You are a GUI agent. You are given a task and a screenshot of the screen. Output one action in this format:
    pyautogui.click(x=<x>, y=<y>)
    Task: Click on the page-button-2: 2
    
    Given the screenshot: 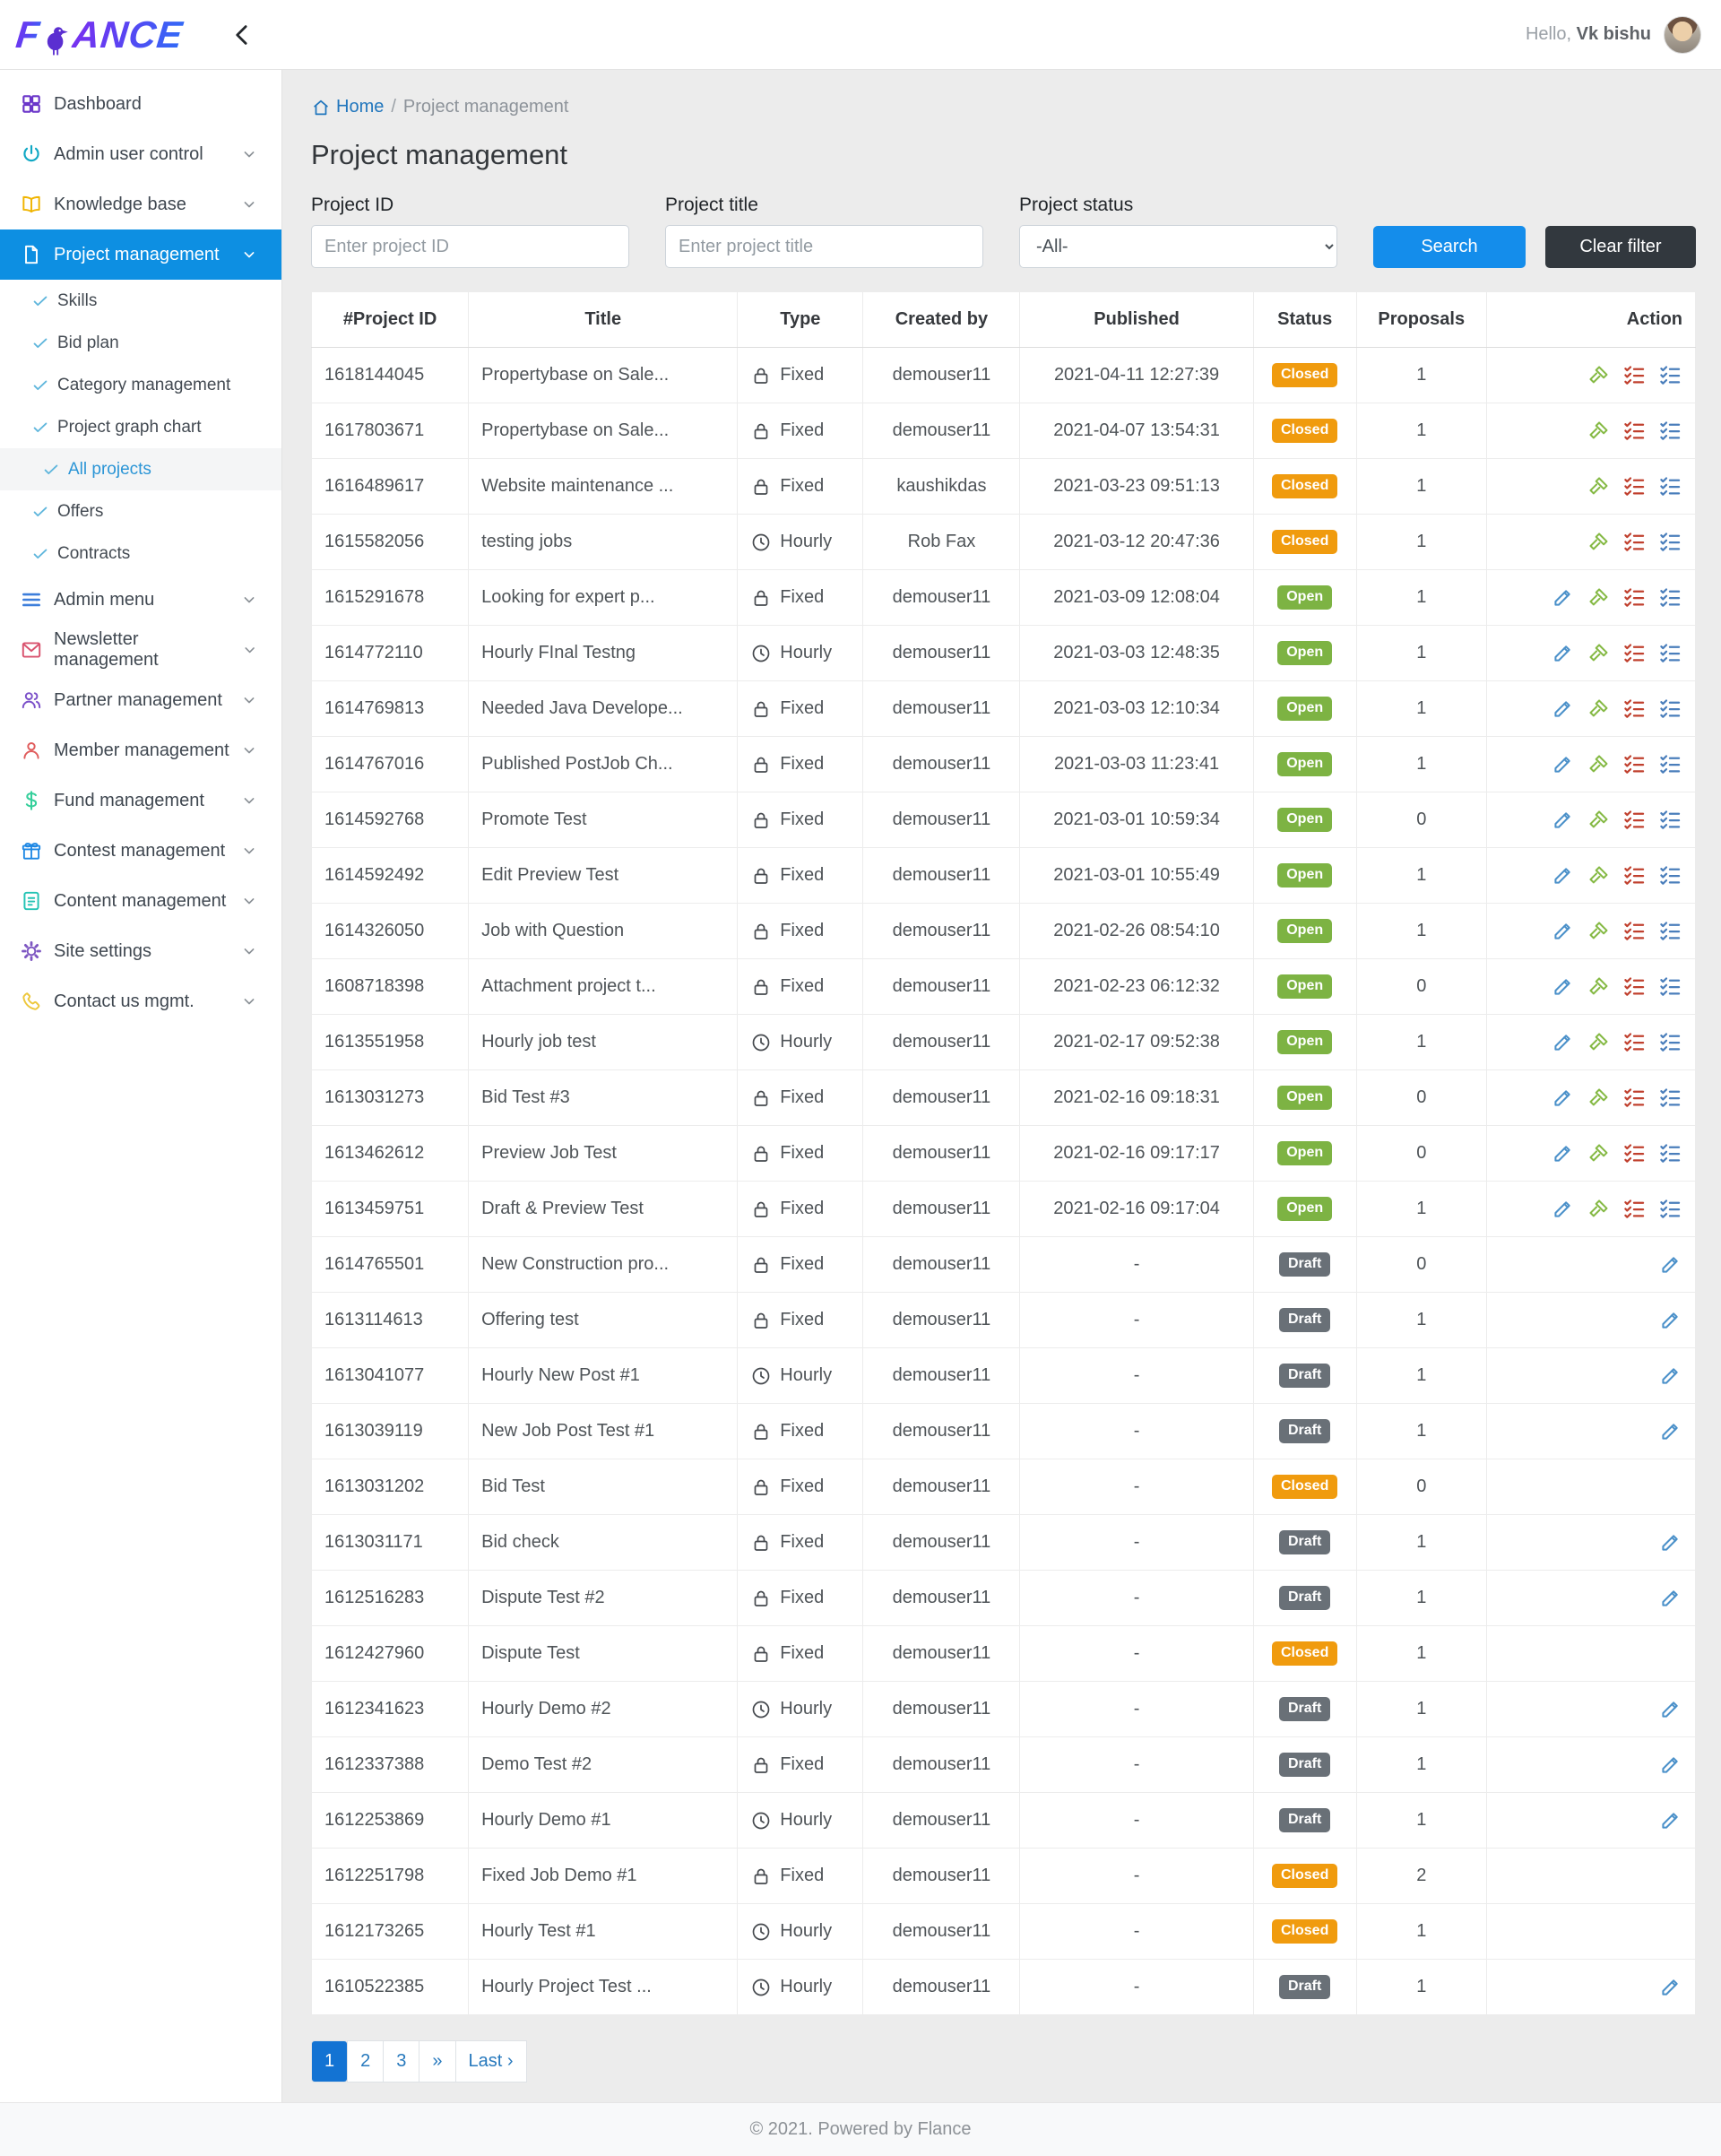 What is the action you would take?
    pyautogui.click(x=366, y=2061)
    